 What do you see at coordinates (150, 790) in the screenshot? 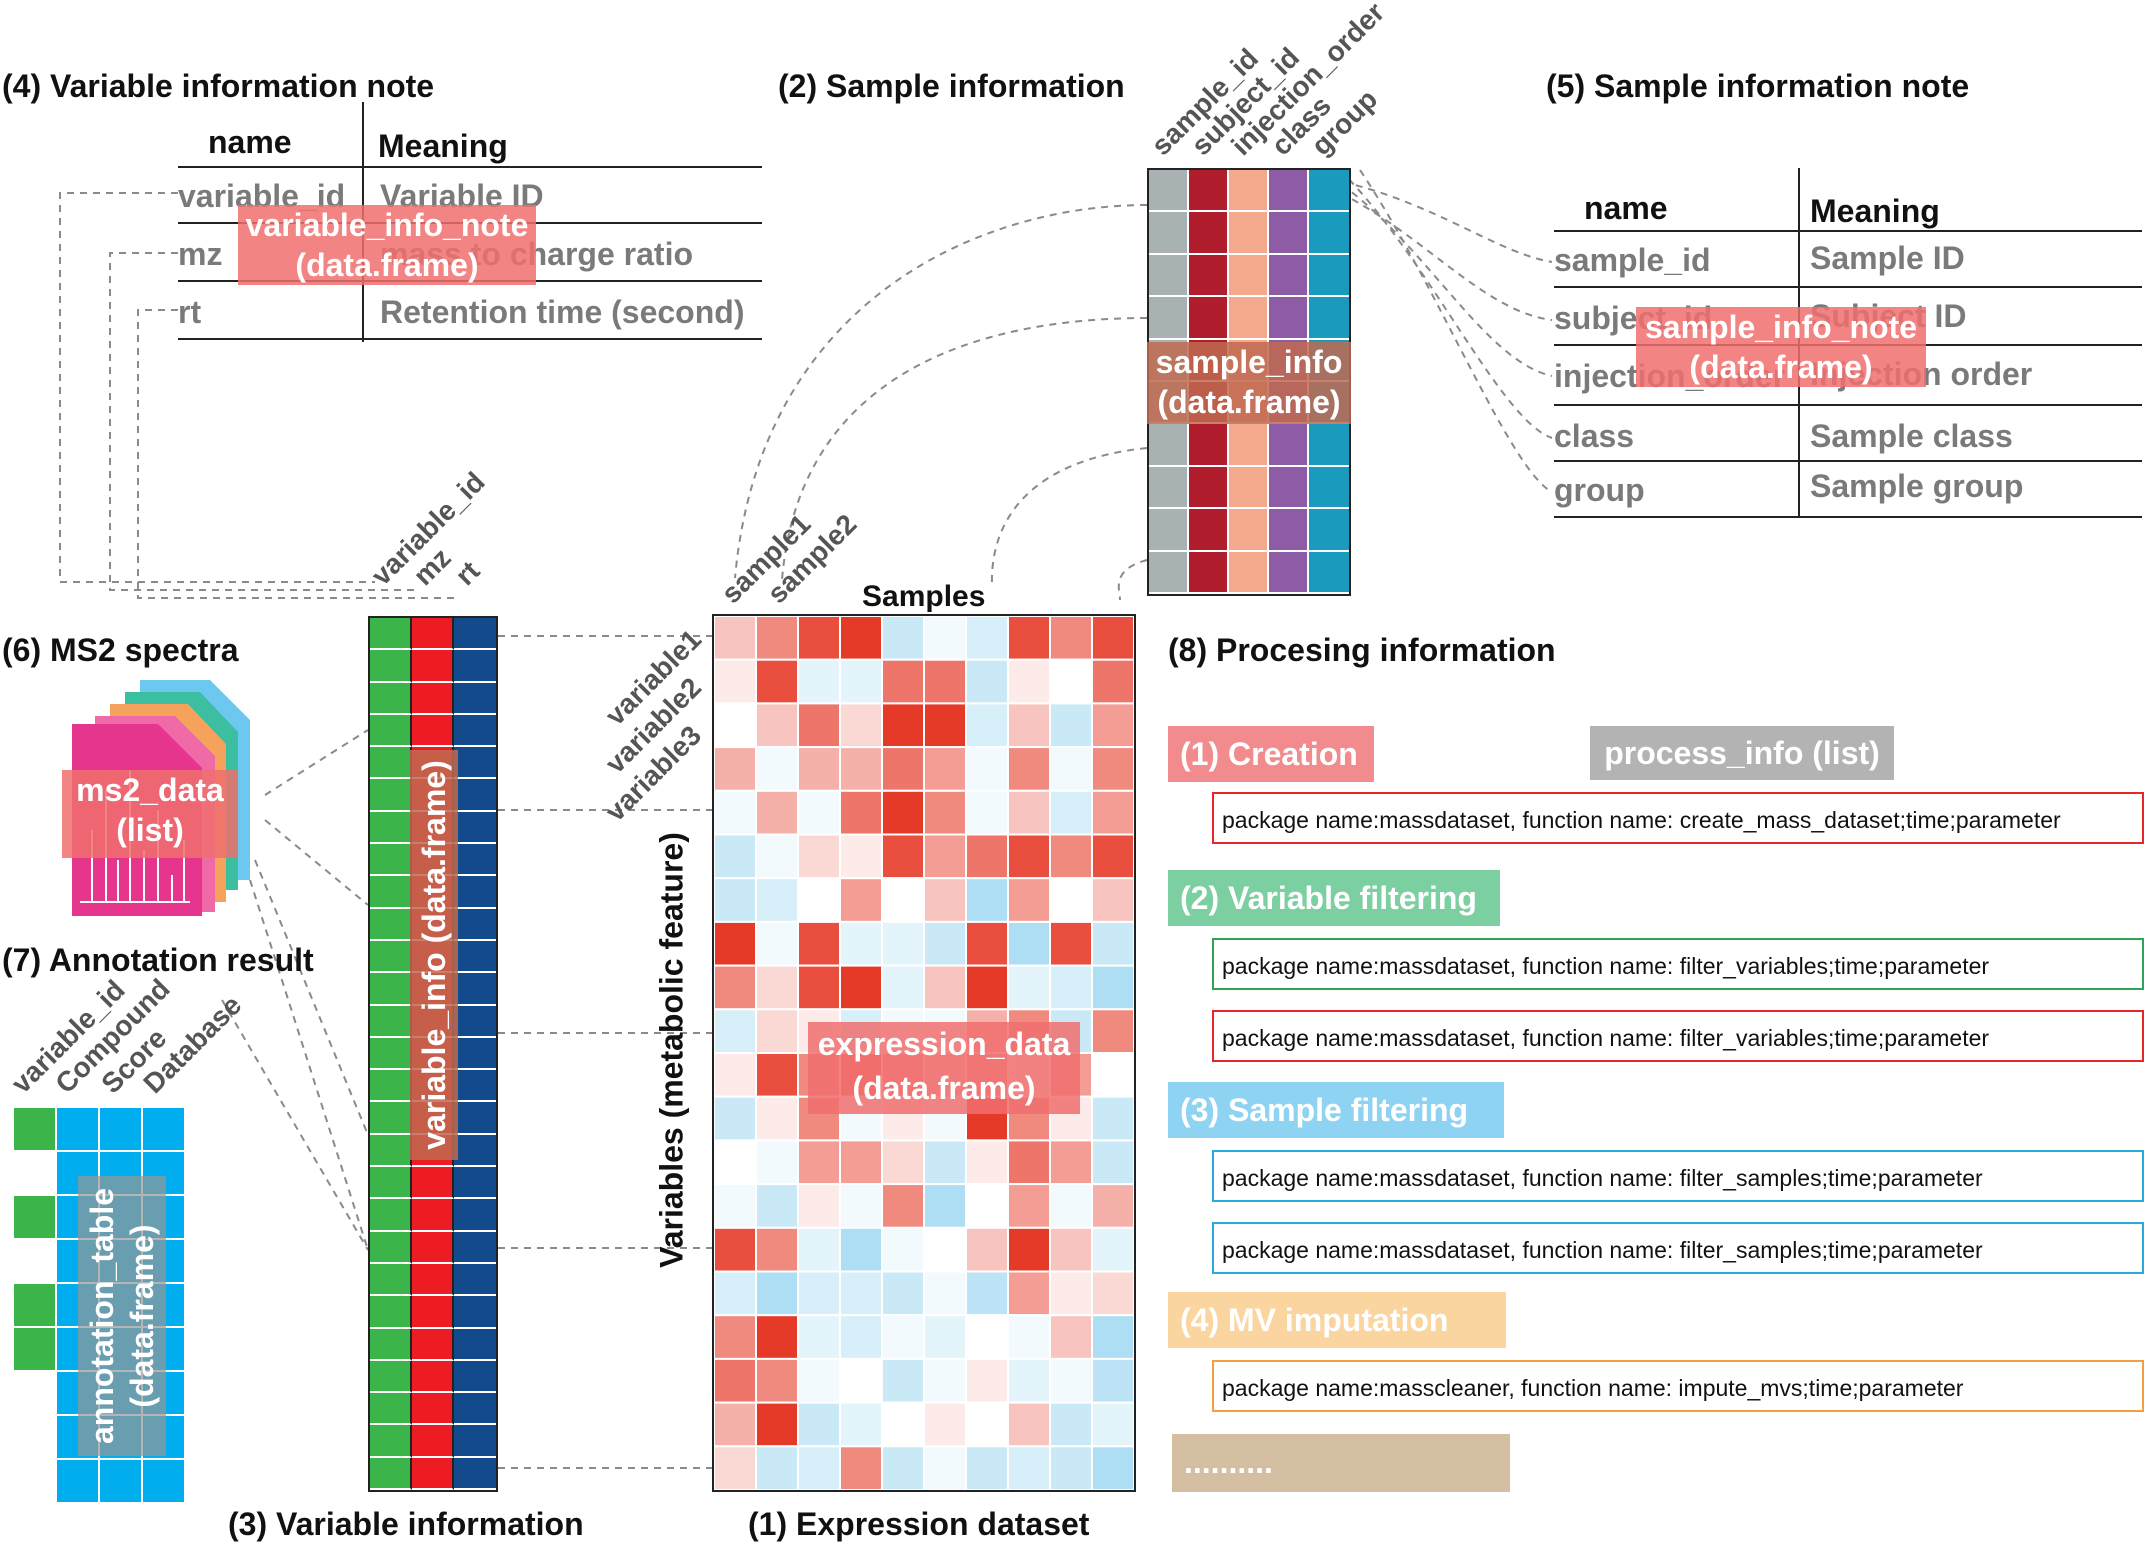
I see `badge-line: ms2_data` at bounding box center [150, 790].